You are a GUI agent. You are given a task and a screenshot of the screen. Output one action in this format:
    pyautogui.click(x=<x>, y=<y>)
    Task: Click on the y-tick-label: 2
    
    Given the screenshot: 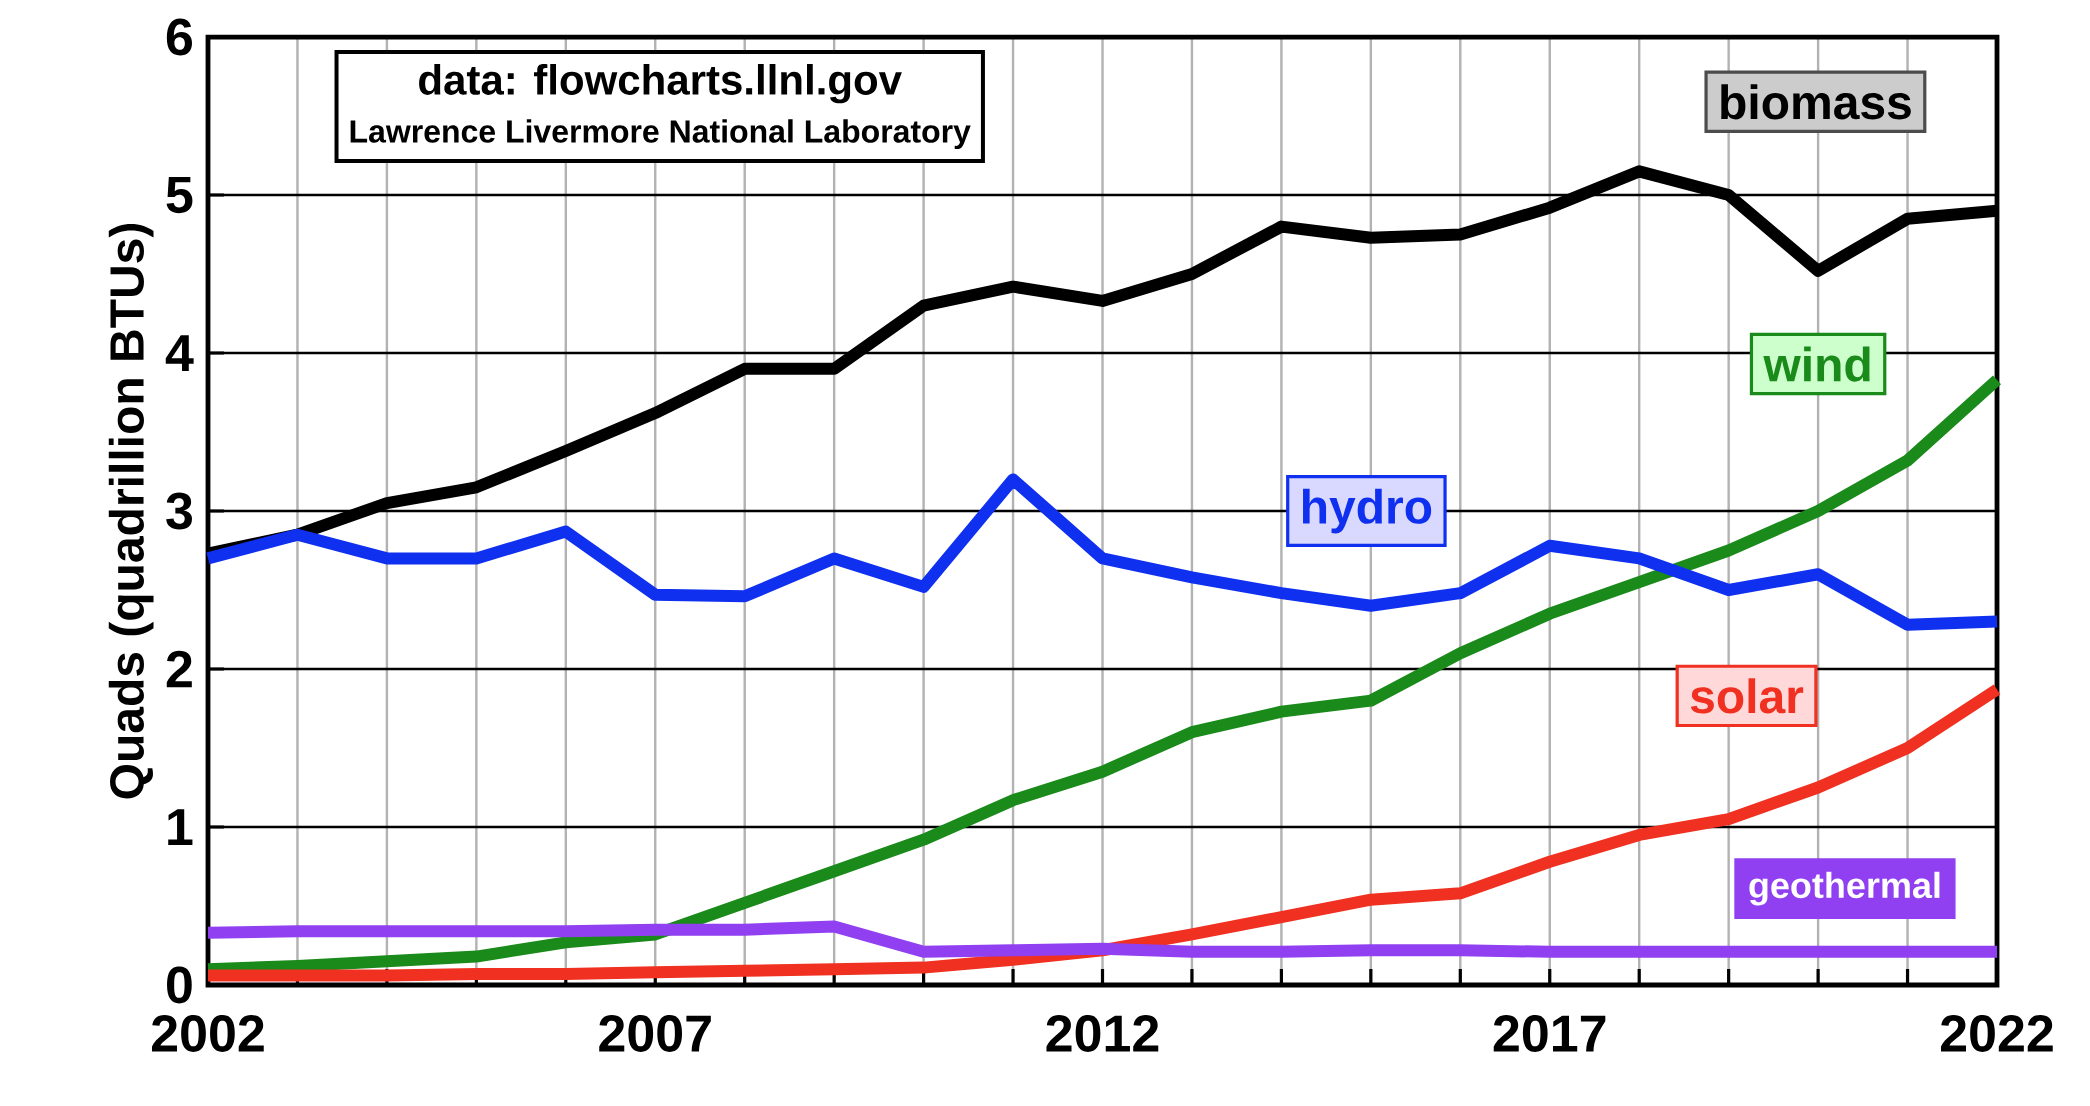 What is the action you would take?
    pyautogui.click(x=179, y=669)
    